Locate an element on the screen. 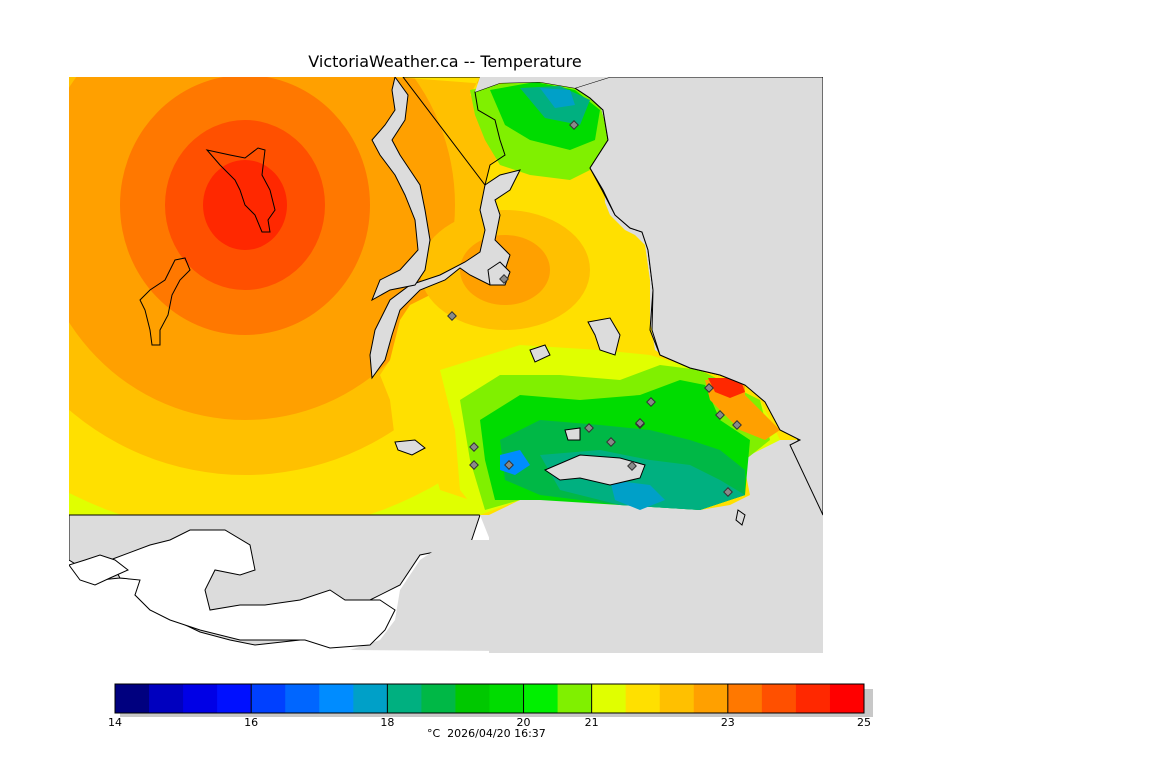  islet-south is located at coordinates (740, 517).